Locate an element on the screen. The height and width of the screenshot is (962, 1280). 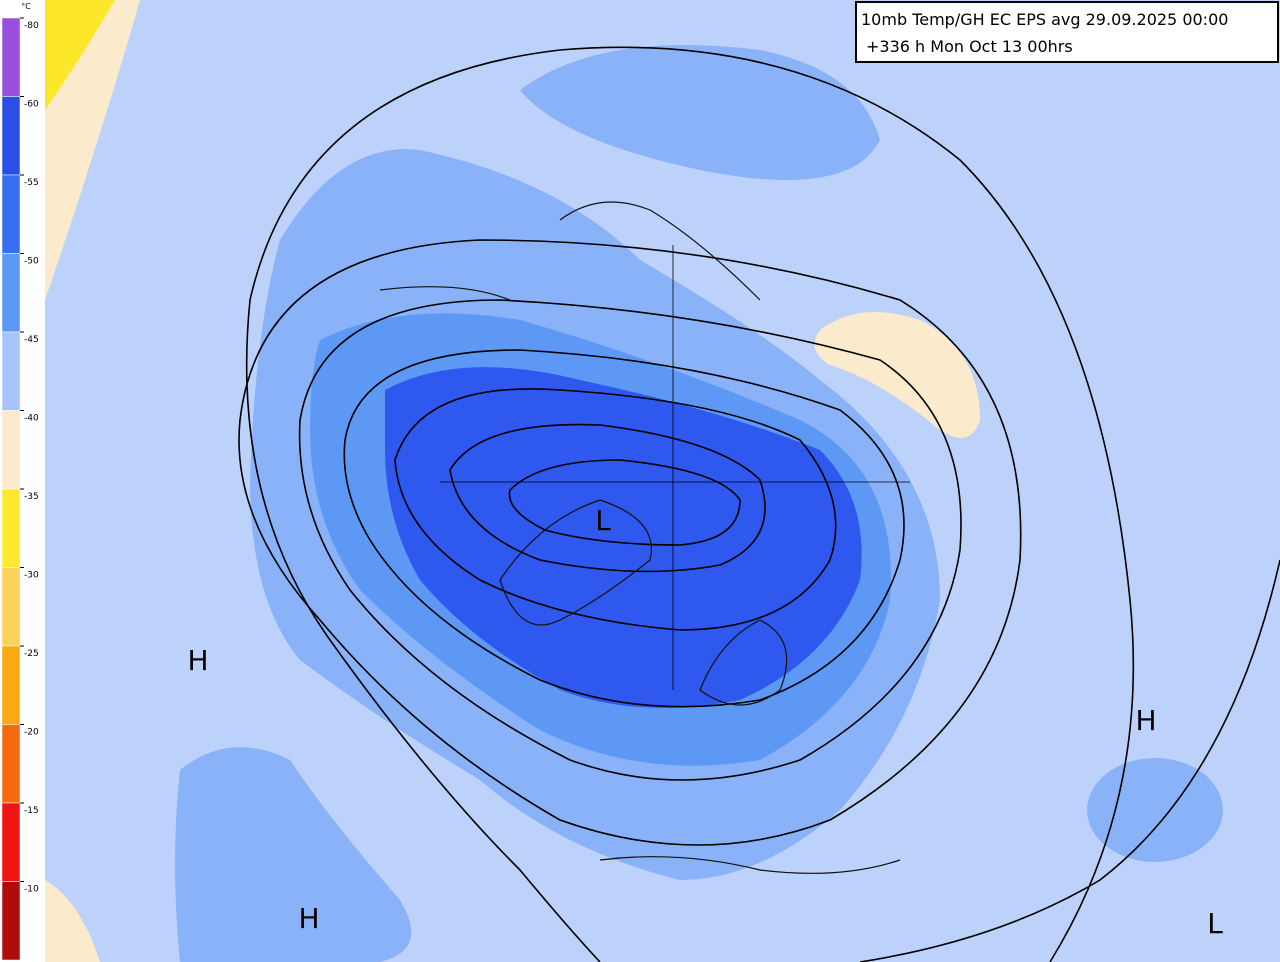
colorbar-label: -40 is located at coordinates (31, 419).